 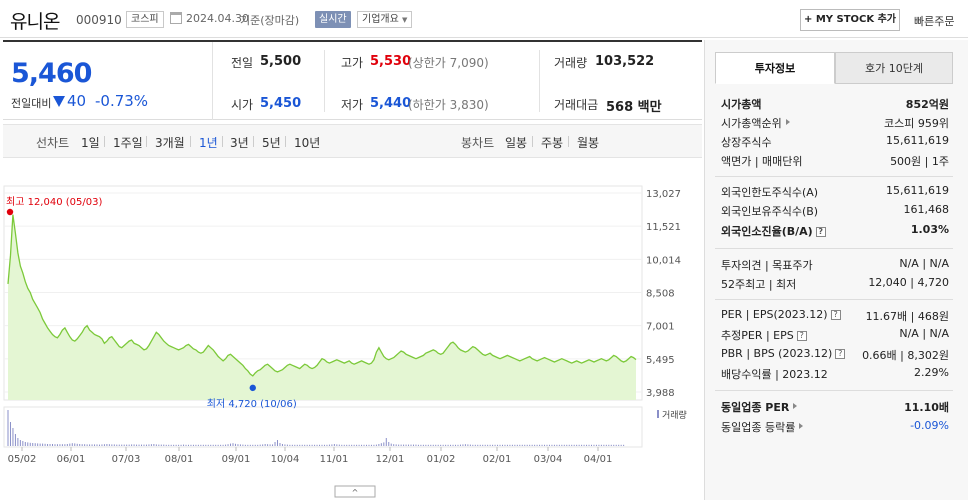 I want to click on x-tick-label: 04/01, so click(x=598, y=459).